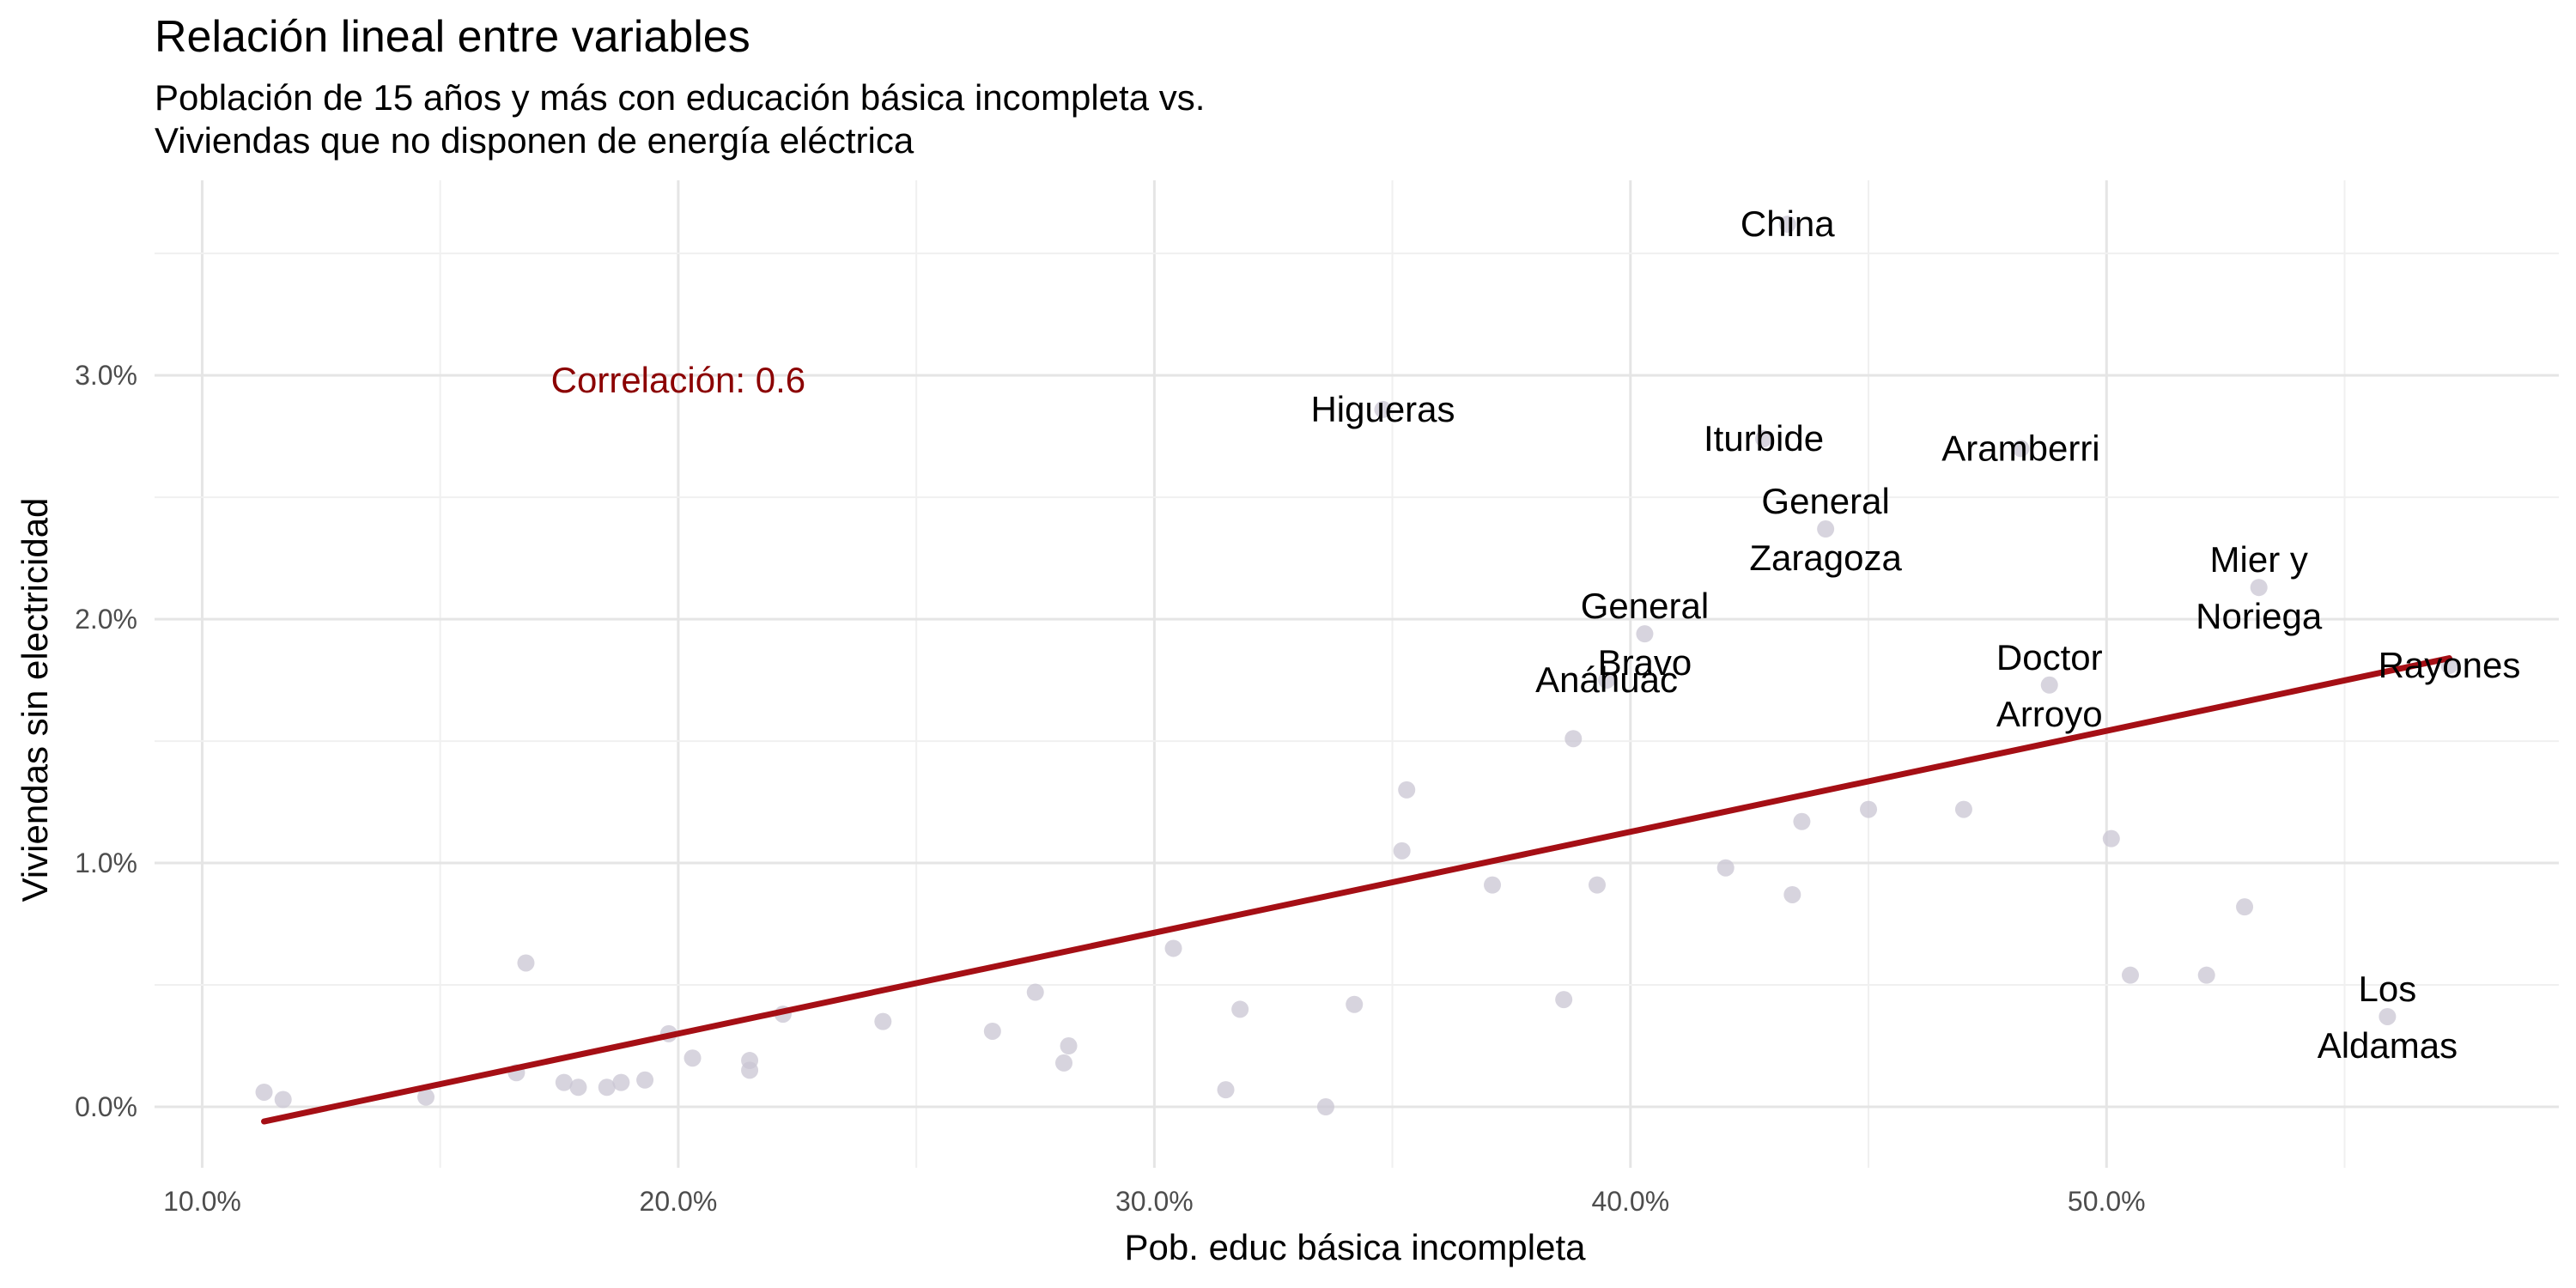 This screenshot has height=1288, width=2576. What do you see at coordinates (2259, 559) in the screenshot?
I see `point-label: Mier y` at bounding box center [2259, 559].